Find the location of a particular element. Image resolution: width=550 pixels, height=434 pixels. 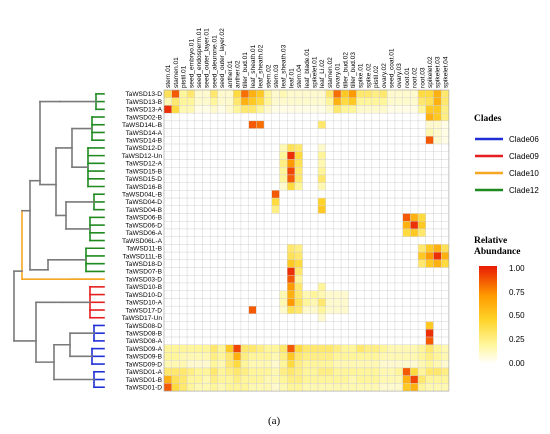

row-label: TaWSD18-D is located at coordinates (143, 264).